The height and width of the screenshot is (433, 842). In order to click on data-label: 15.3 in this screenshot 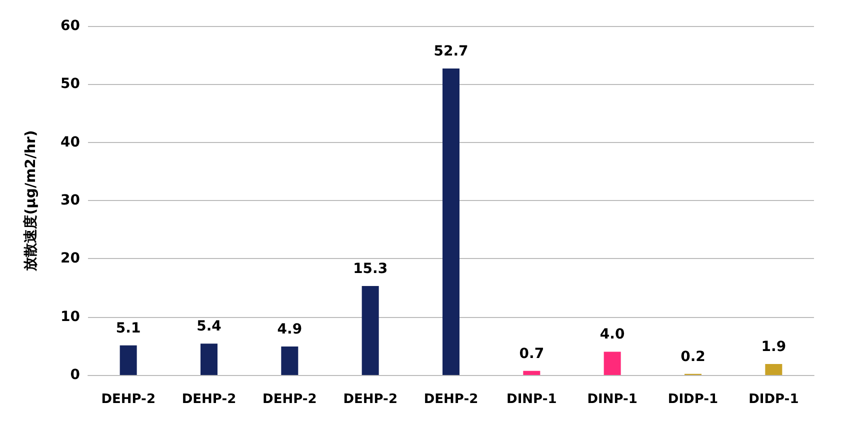, I will do `click(370, 269)`.